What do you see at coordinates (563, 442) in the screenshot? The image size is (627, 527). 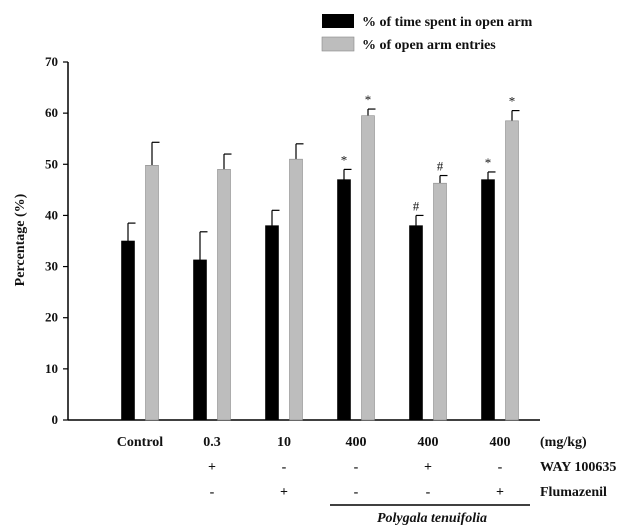 I see `dose-unit-label: (mg/kg)` at bounding box center [563, 442].